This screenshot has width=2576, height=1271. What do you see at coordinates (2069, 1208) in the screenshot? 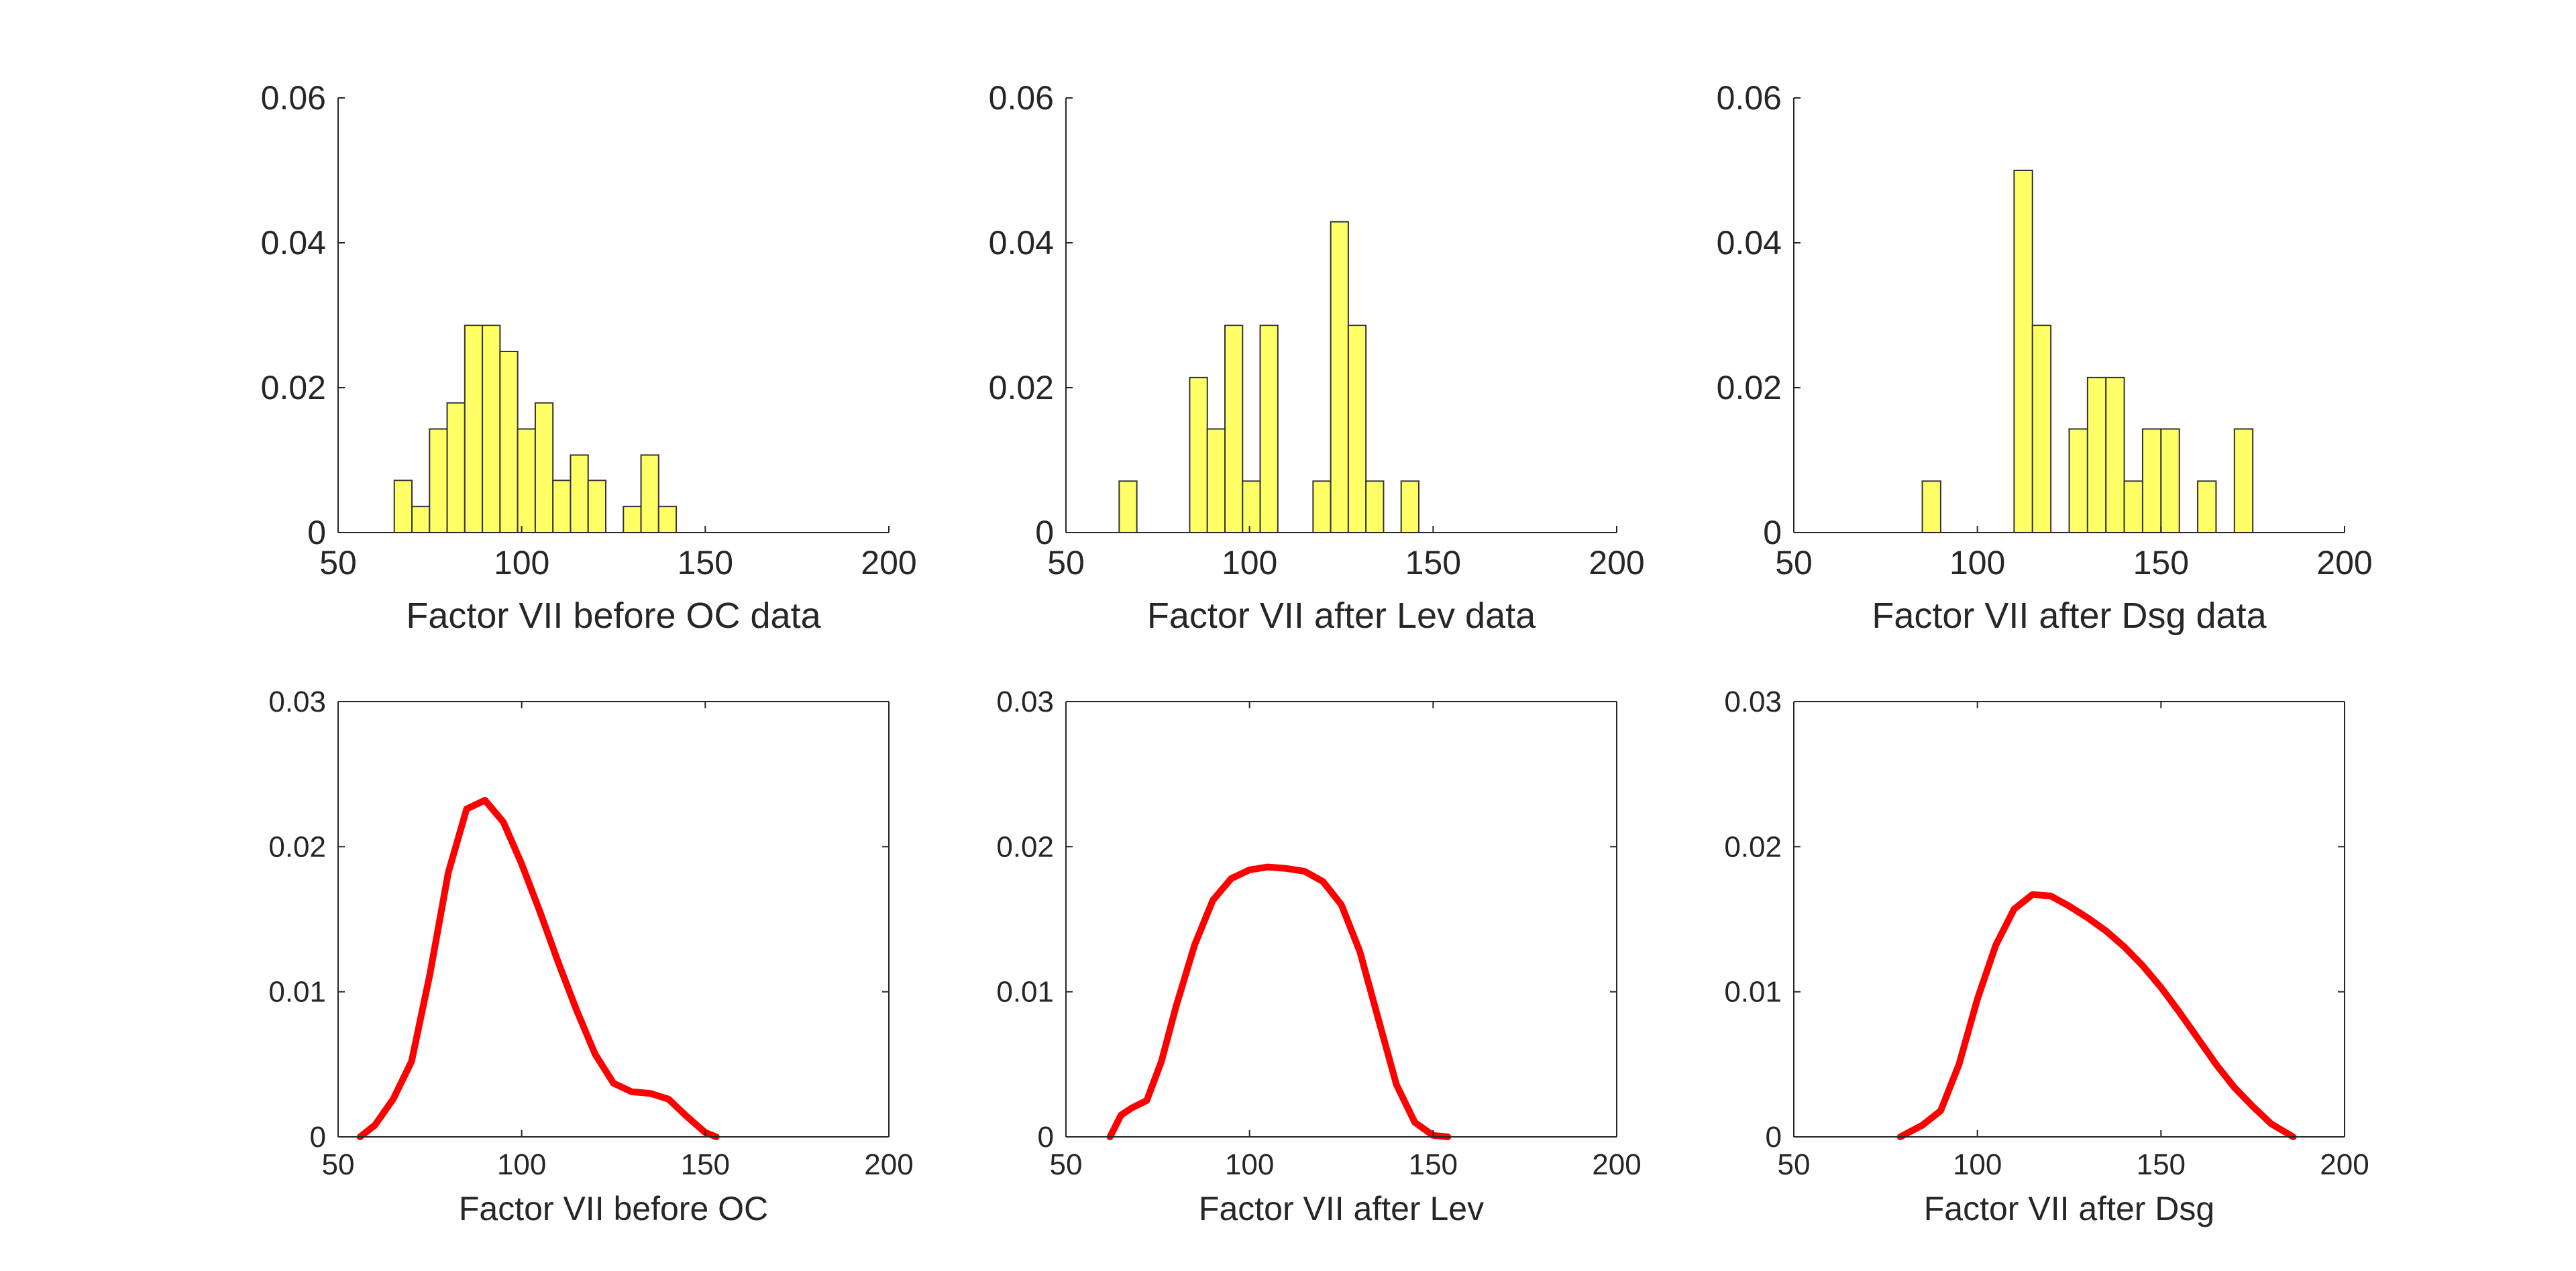
I see `x-axis-label: Factor VII after Dsg` at bounding box center [2069, 1208].